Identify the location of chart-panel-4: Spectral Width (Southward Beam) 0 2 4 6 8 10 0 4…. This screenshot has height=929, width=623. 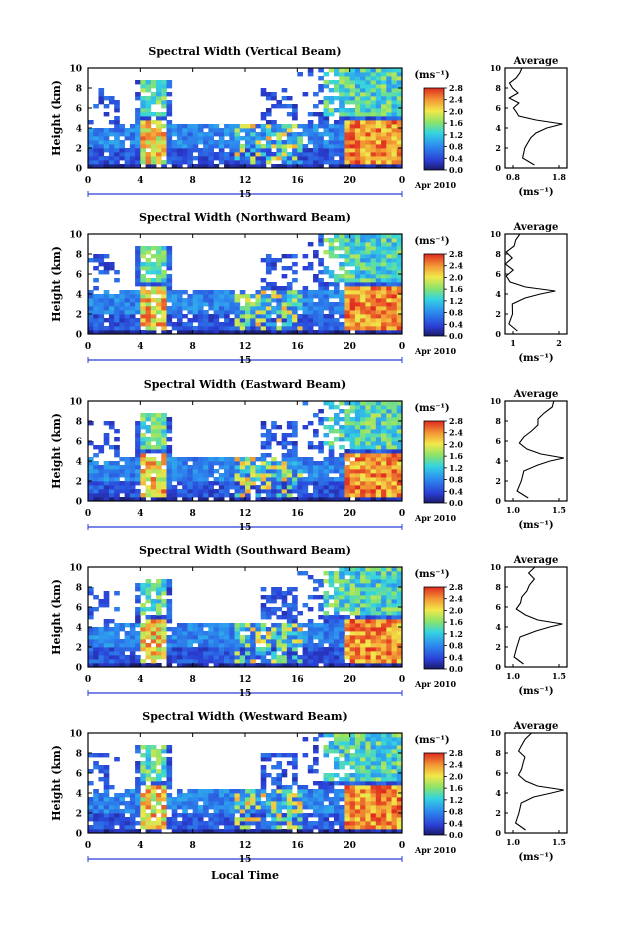
(309, 621).